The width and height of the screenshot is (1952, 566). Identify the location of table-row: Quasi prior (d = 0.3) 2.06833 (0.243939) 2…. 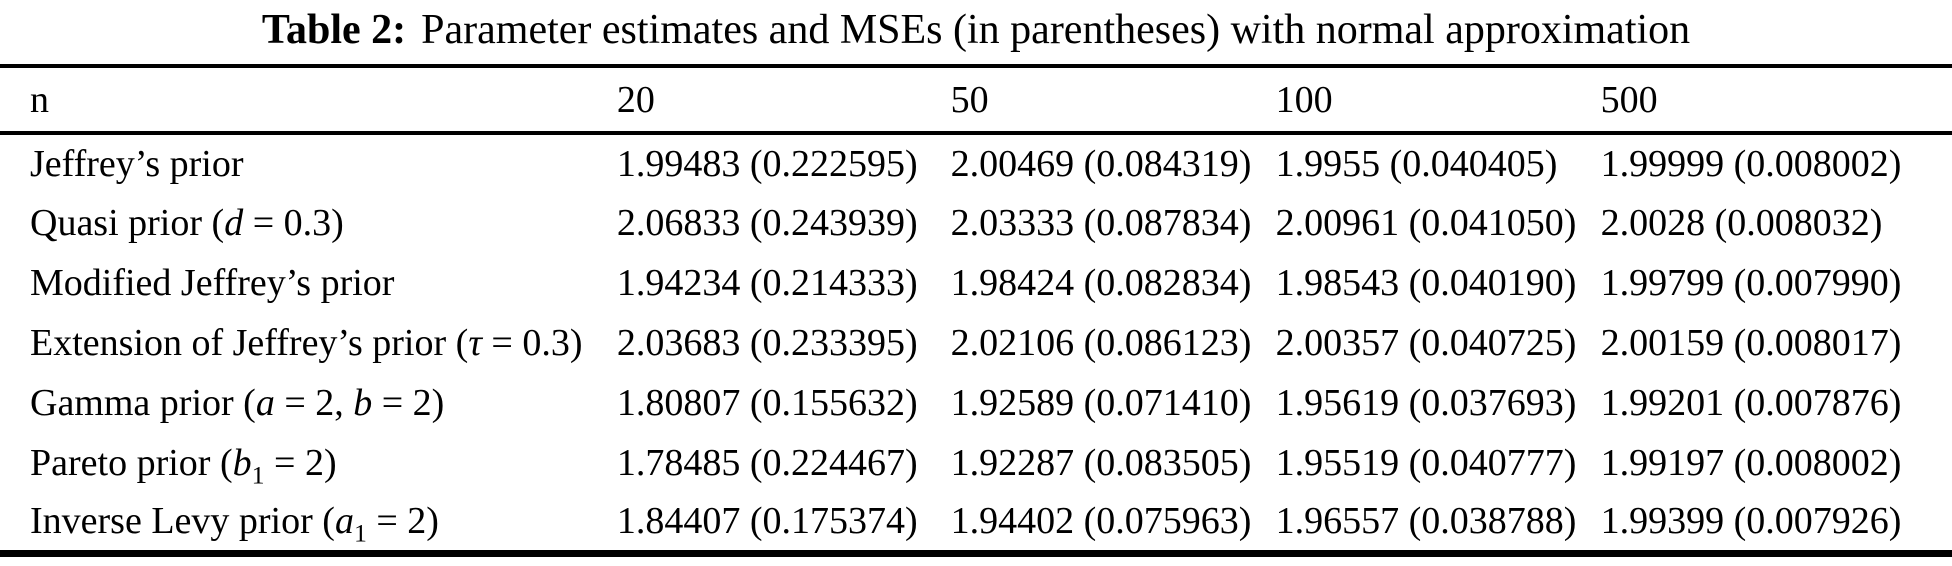
(976, 223).